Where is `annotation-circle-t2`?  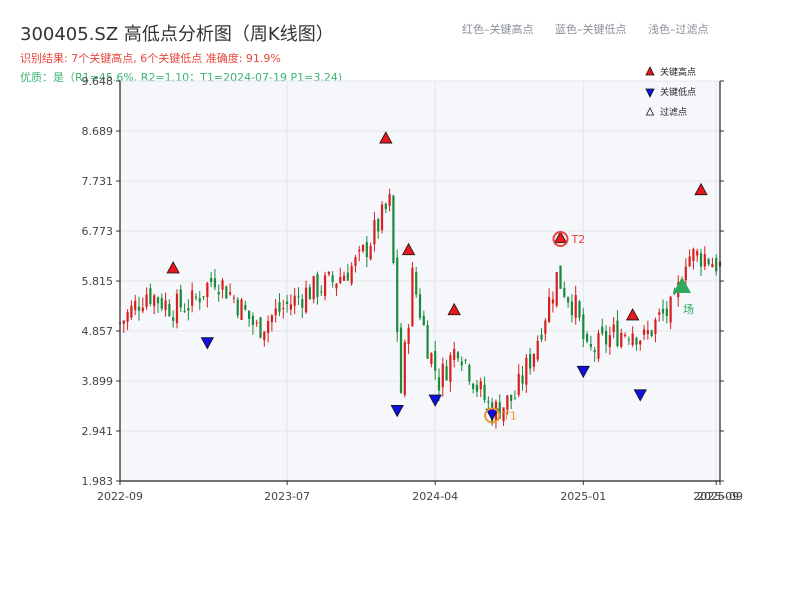 annotation-circle-t2 is located at coordinates (560, 239).